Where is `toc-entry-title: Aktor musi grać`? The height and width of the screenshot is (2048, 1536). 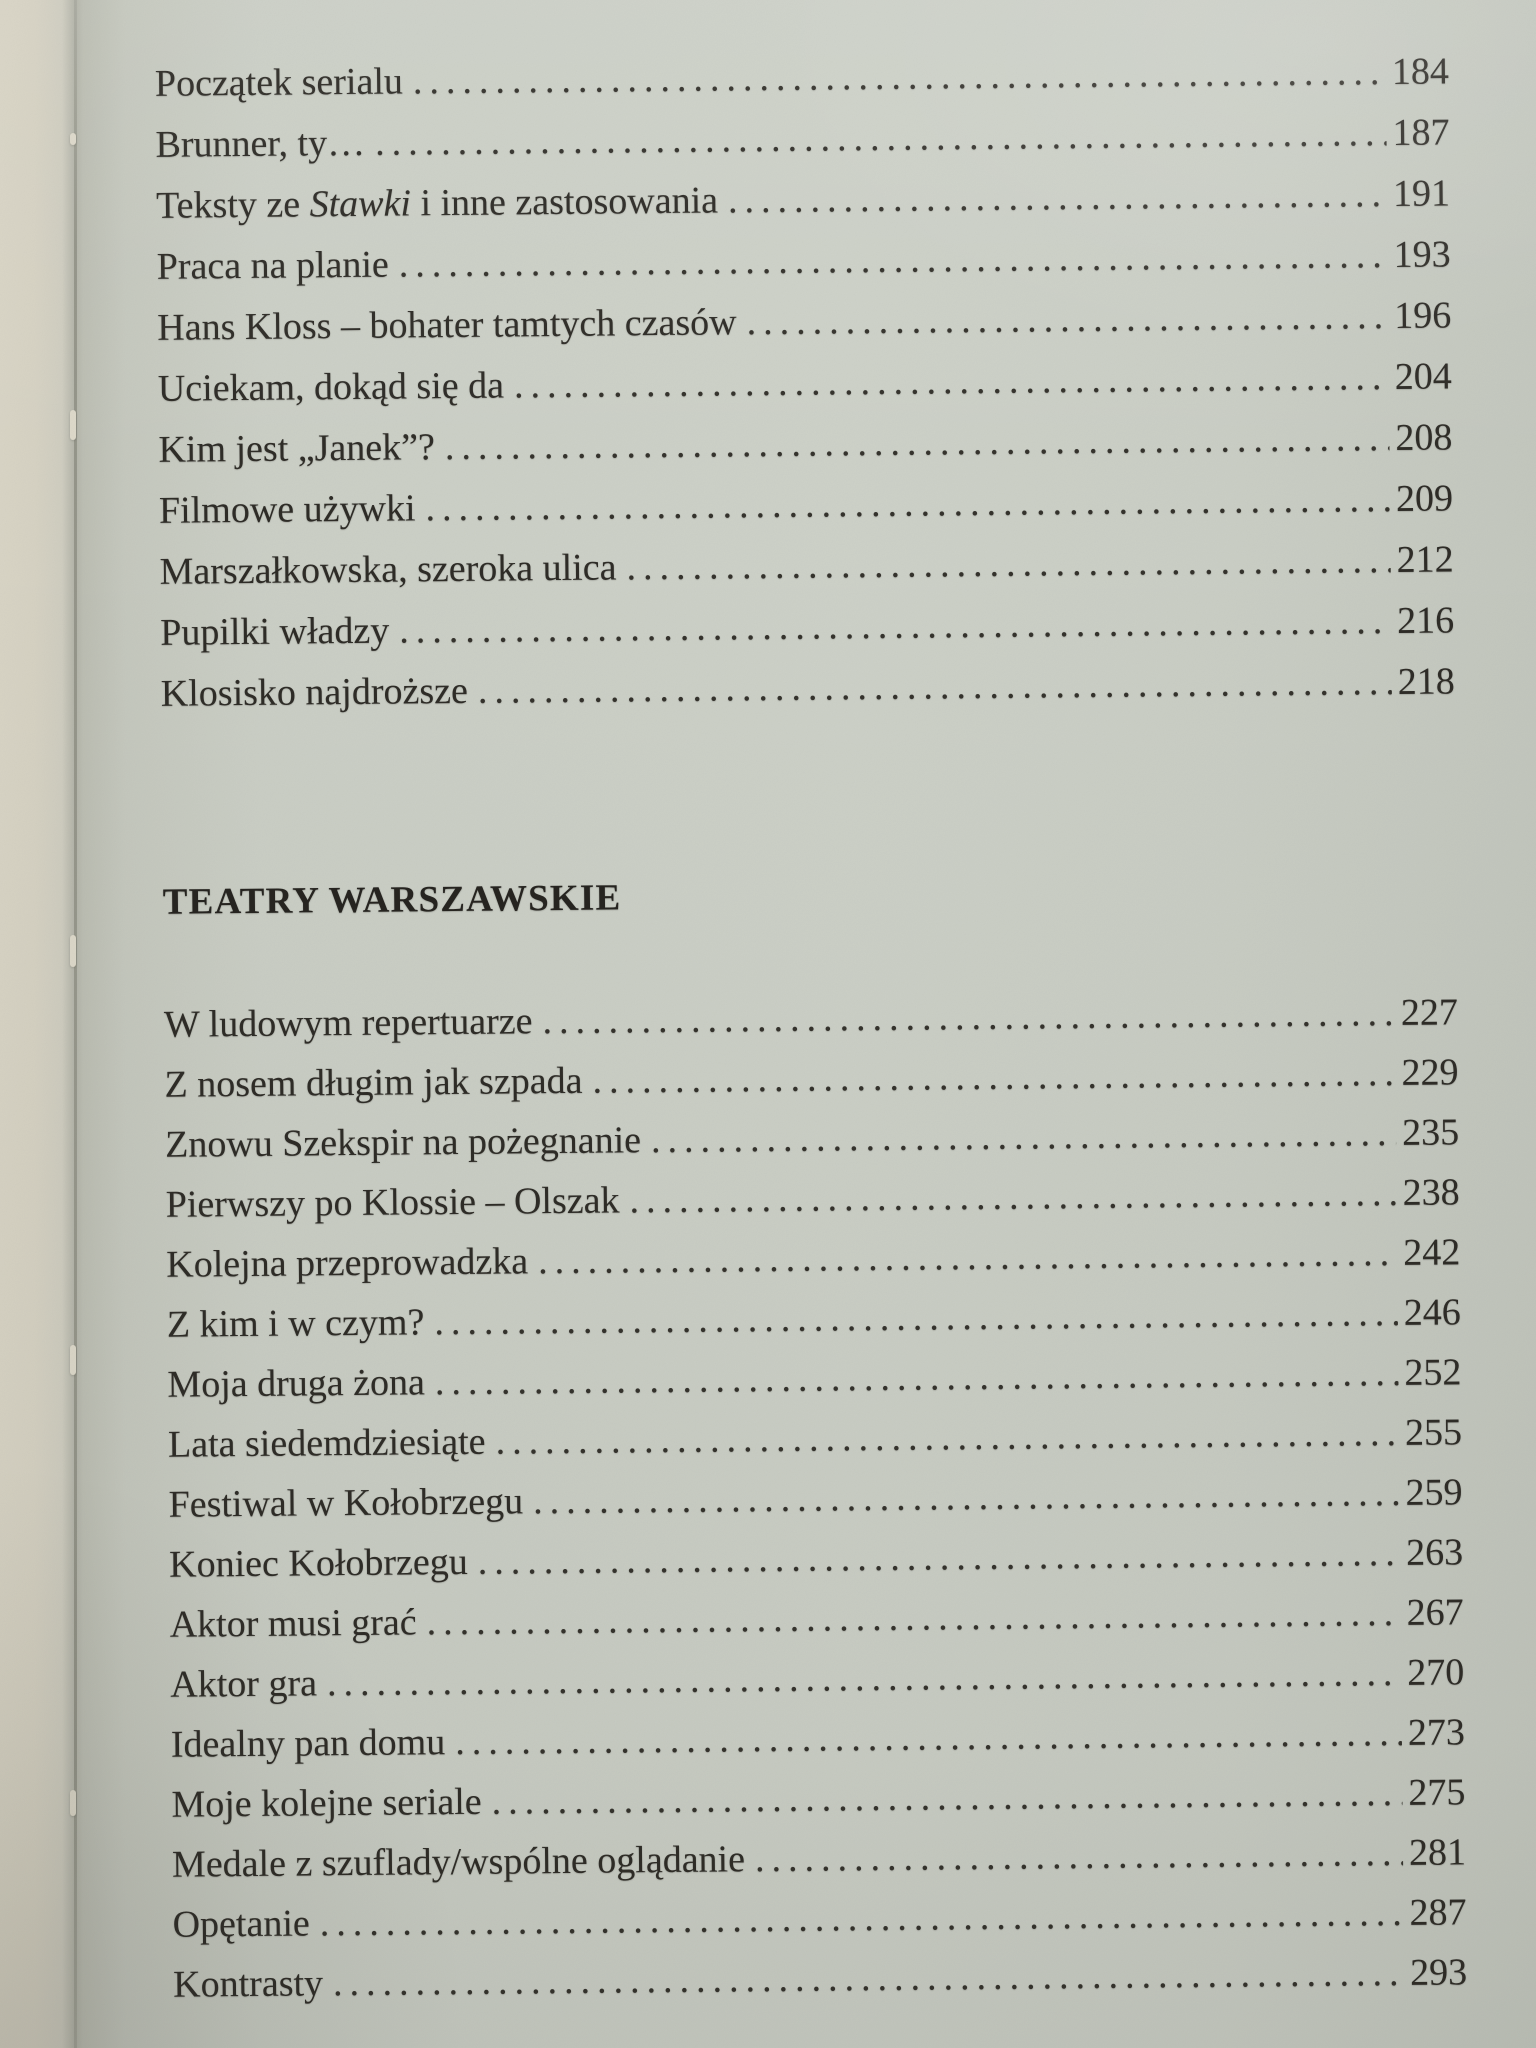
toc-entry-title: Aktor musi grać is located at coordinates (293, 1623).